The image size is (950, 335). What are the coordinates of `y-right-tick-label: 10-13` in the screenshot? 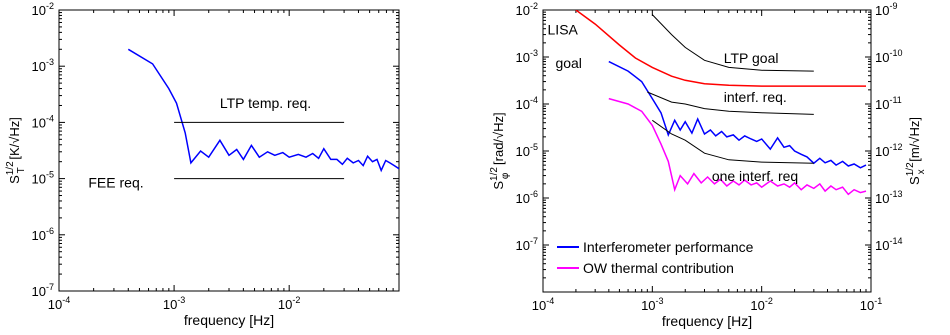 It's located at (888, 197).